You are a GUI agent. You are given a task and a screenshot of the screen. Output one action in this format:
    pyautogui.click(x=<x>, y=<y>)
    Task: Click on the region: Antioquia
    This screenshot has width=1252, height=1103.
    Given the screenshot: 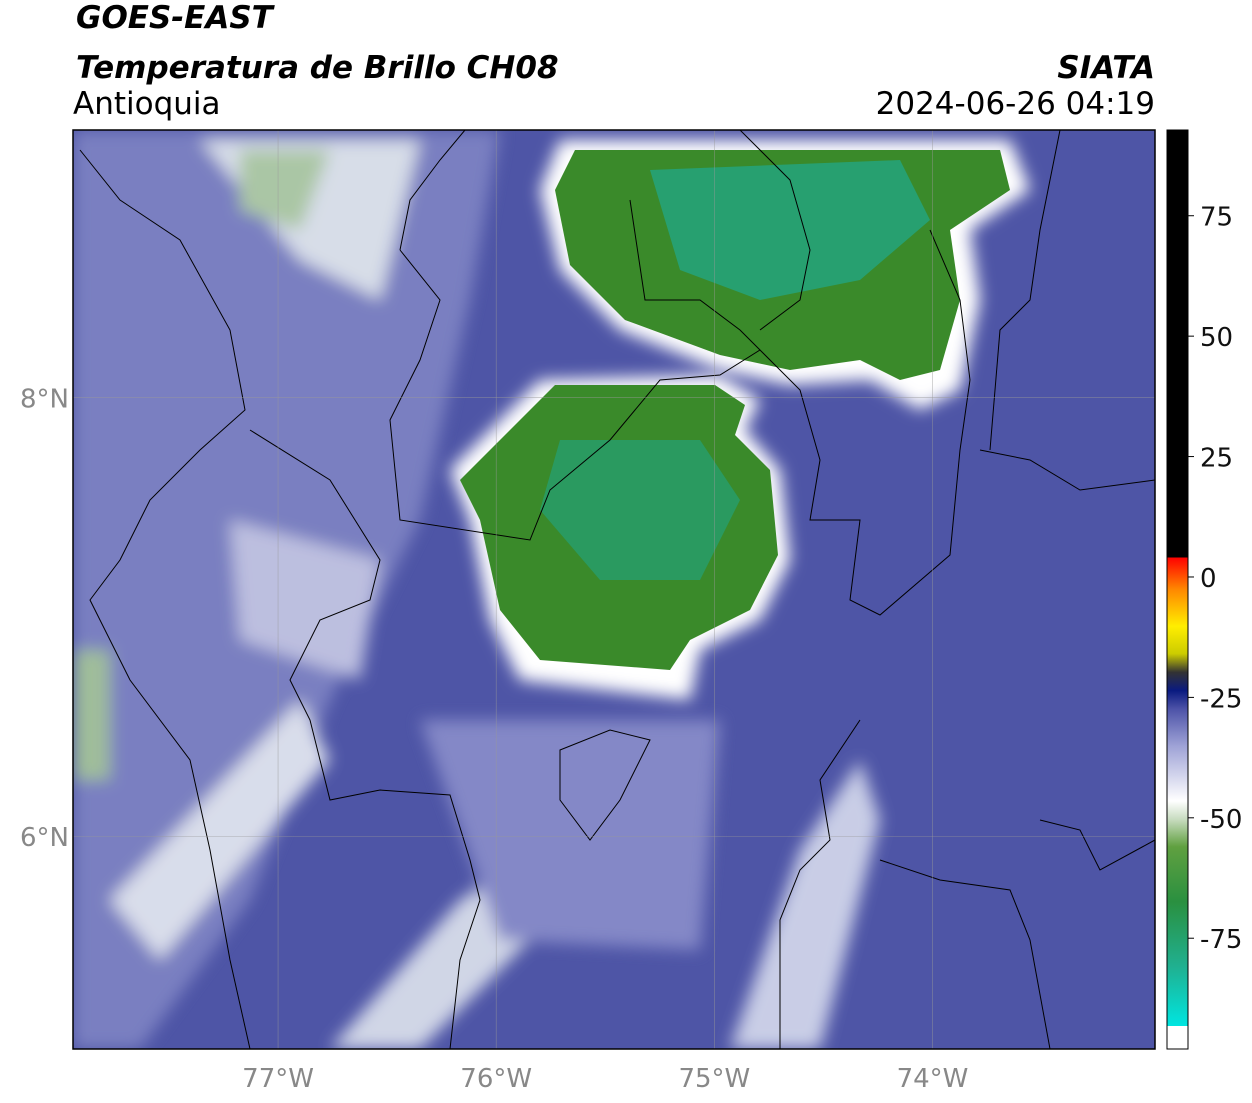 What is the action you would take?
    pyautogui.click(x=147, y=104)
    